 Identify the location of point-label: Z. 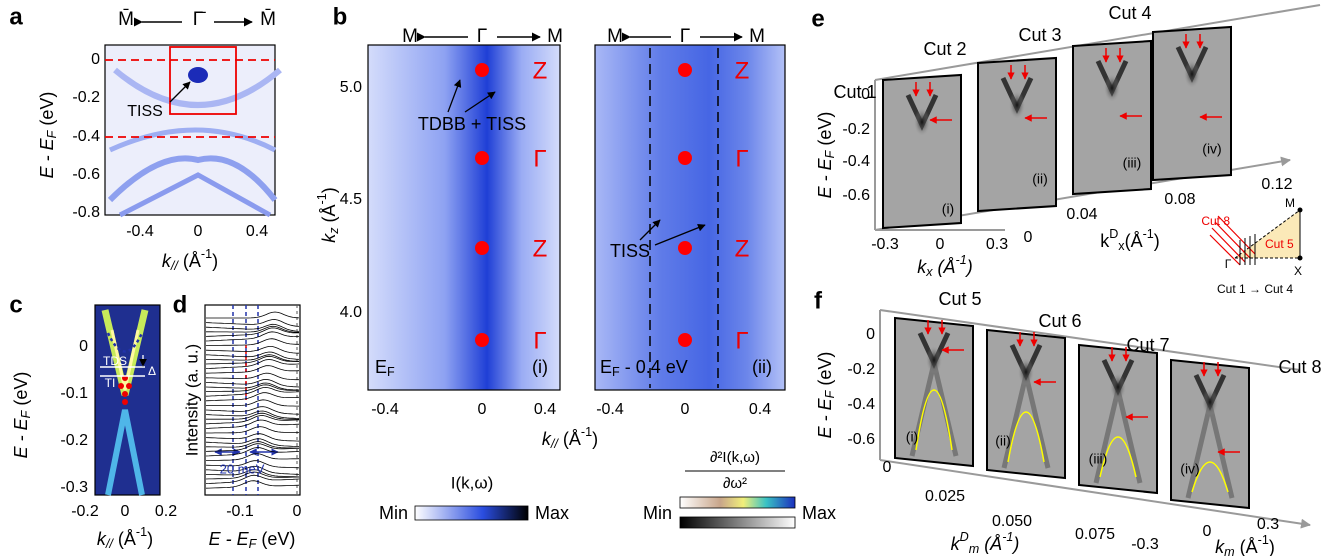
(540, 70).